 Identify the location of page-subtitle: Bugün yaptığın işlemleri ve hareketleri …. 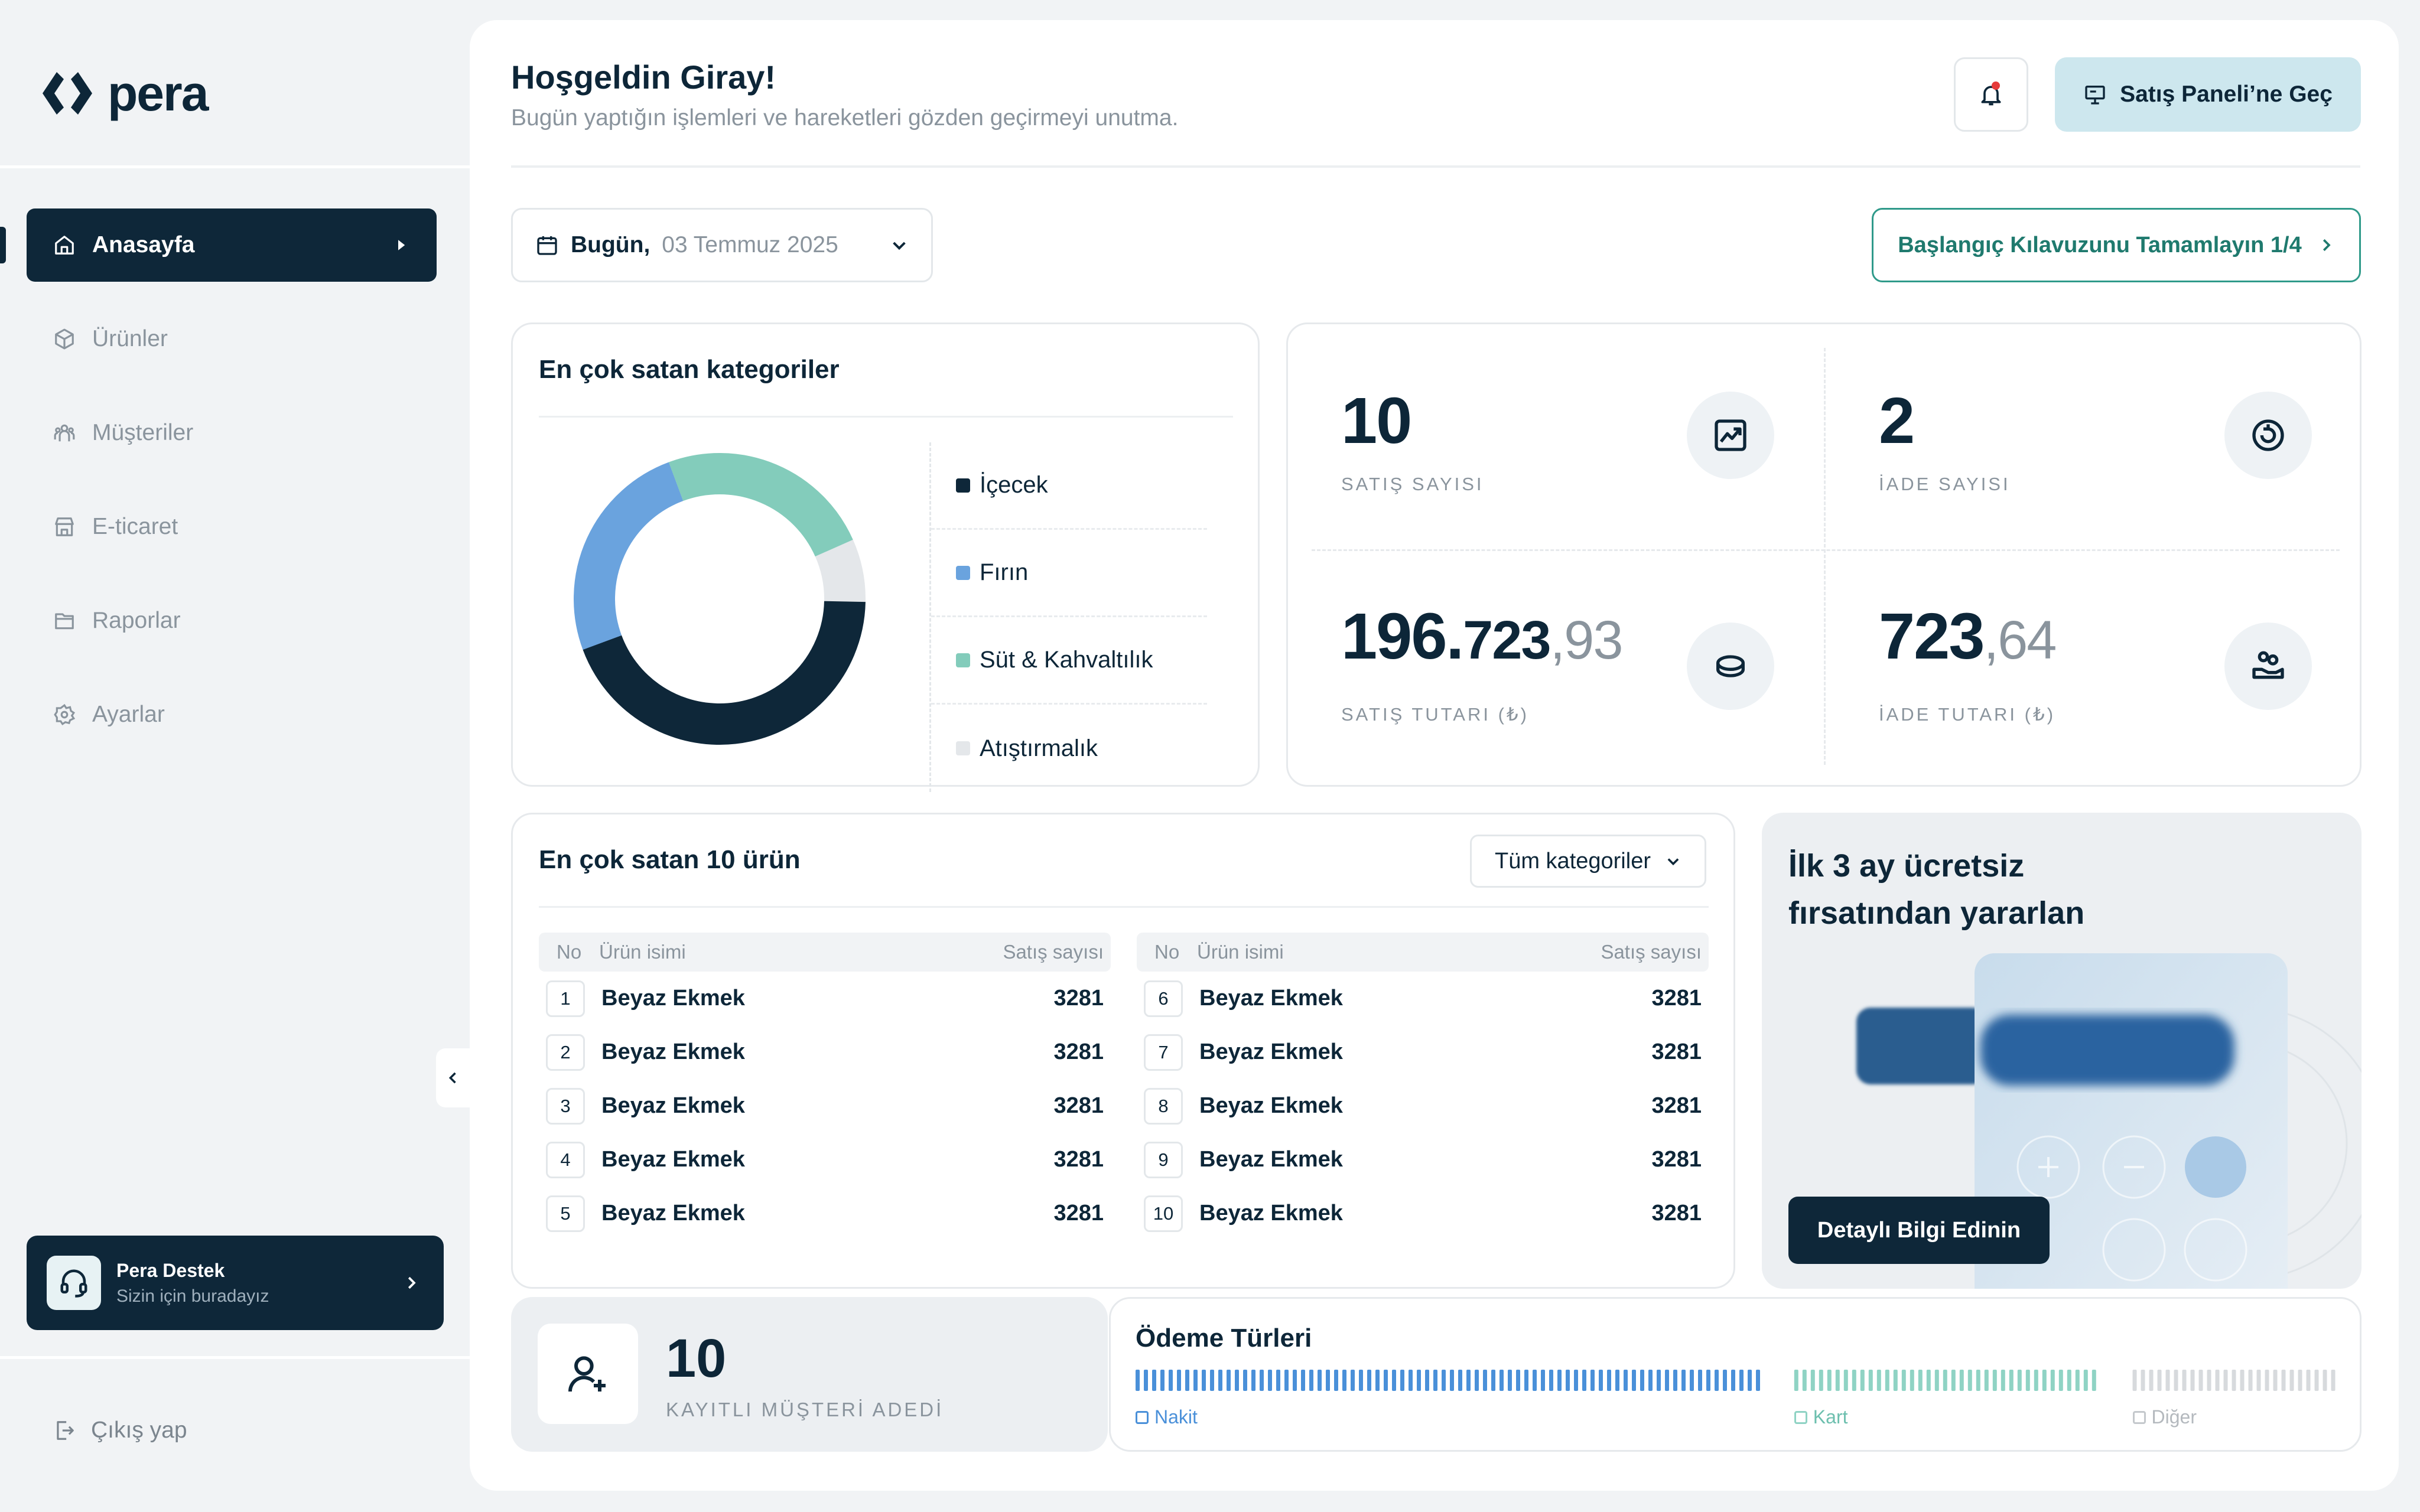
(845, 118).